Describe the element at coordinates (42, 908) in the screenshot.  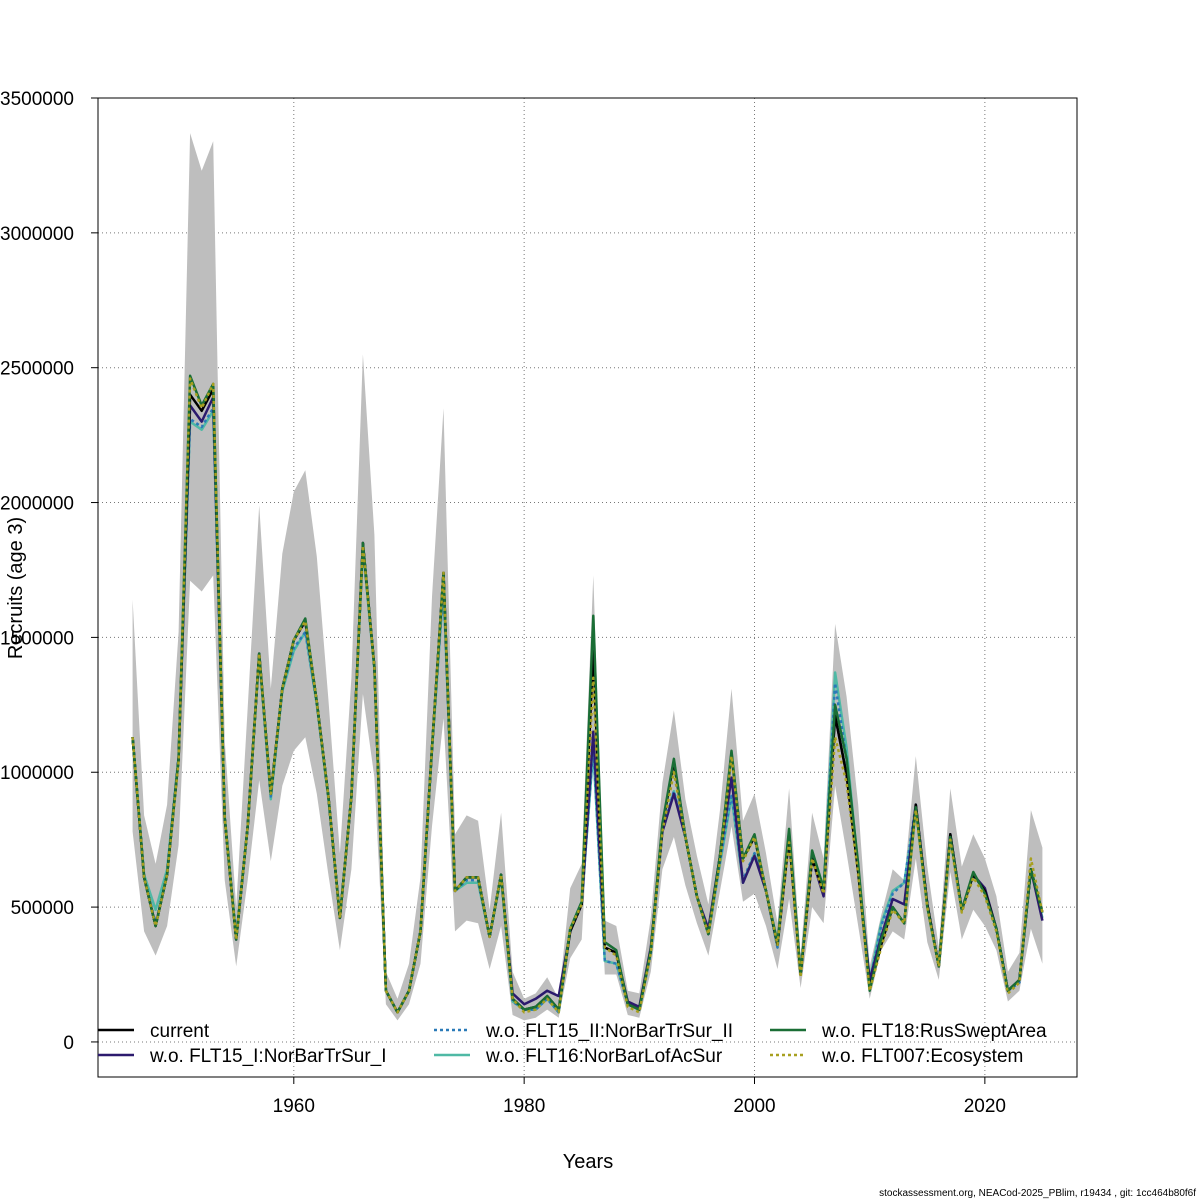
I see `y-tick-label: 500000` at that location.